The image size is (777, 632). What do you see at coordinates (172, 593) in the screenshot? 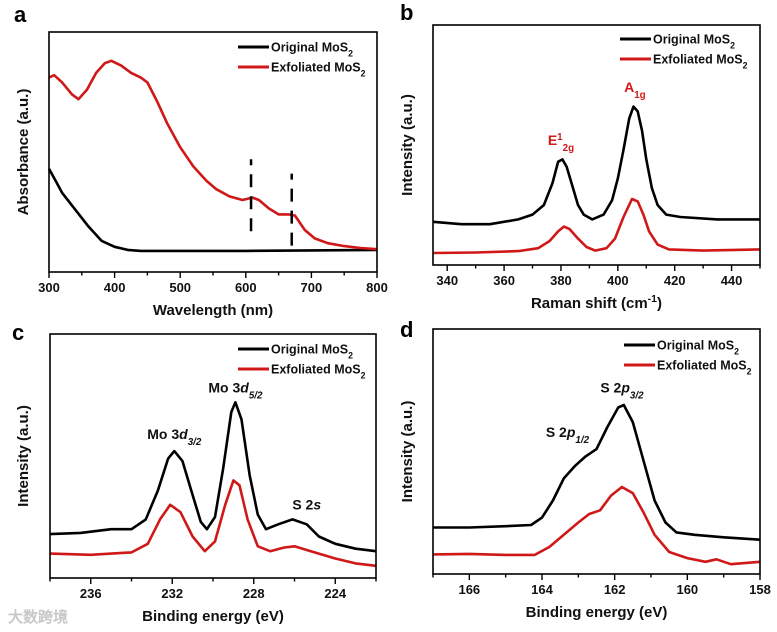
I see `x-tick-label: 232` at bounding box center [172, 593].